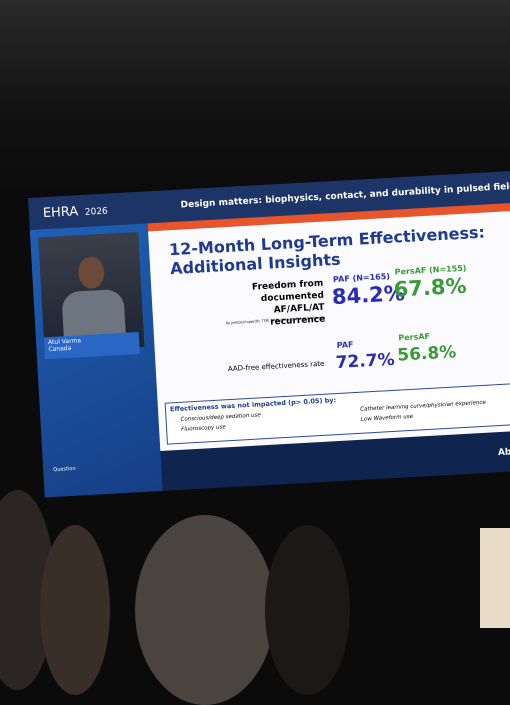 Image resolution: width=510 pixels, height=705 pixels. Describe the element at coordinates (96, 212) in the screenshot. I see `logo-year: 2026` at that location.